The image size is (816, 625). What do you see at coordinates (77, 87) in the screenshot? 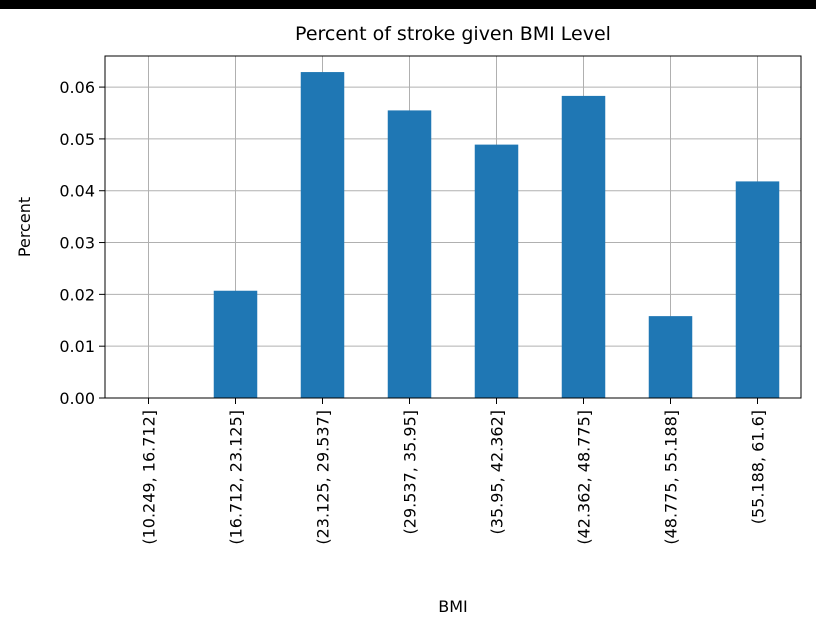
I see `y-tick-label: 0.06` at bounding box center [77, 87].